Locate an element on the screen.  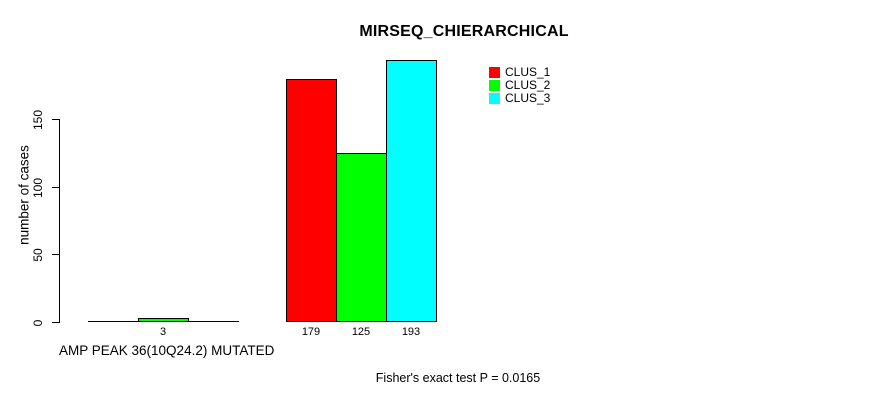
bar-value-label: 193 is located at coordinates (411, 332).